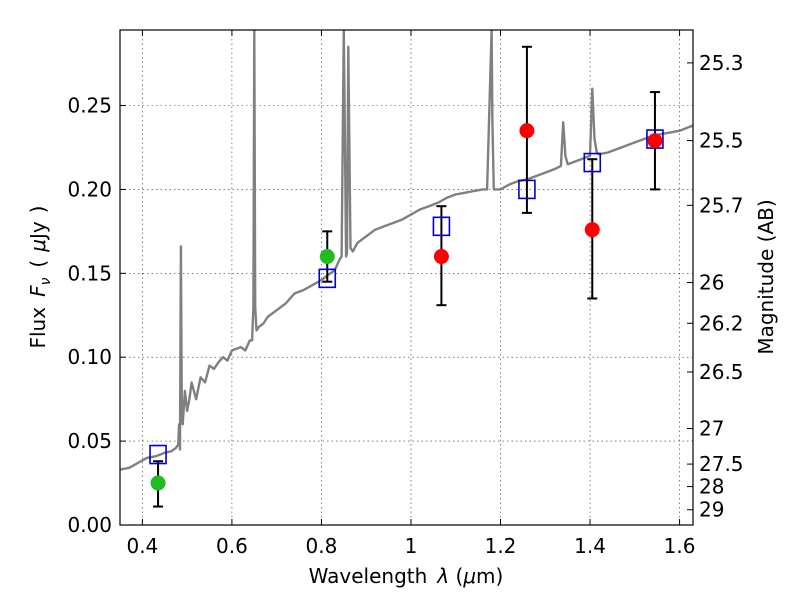 The height and width of the screenshot is (600, 800). I want to click on x-tick-label: 0.6, so click(232, 546).